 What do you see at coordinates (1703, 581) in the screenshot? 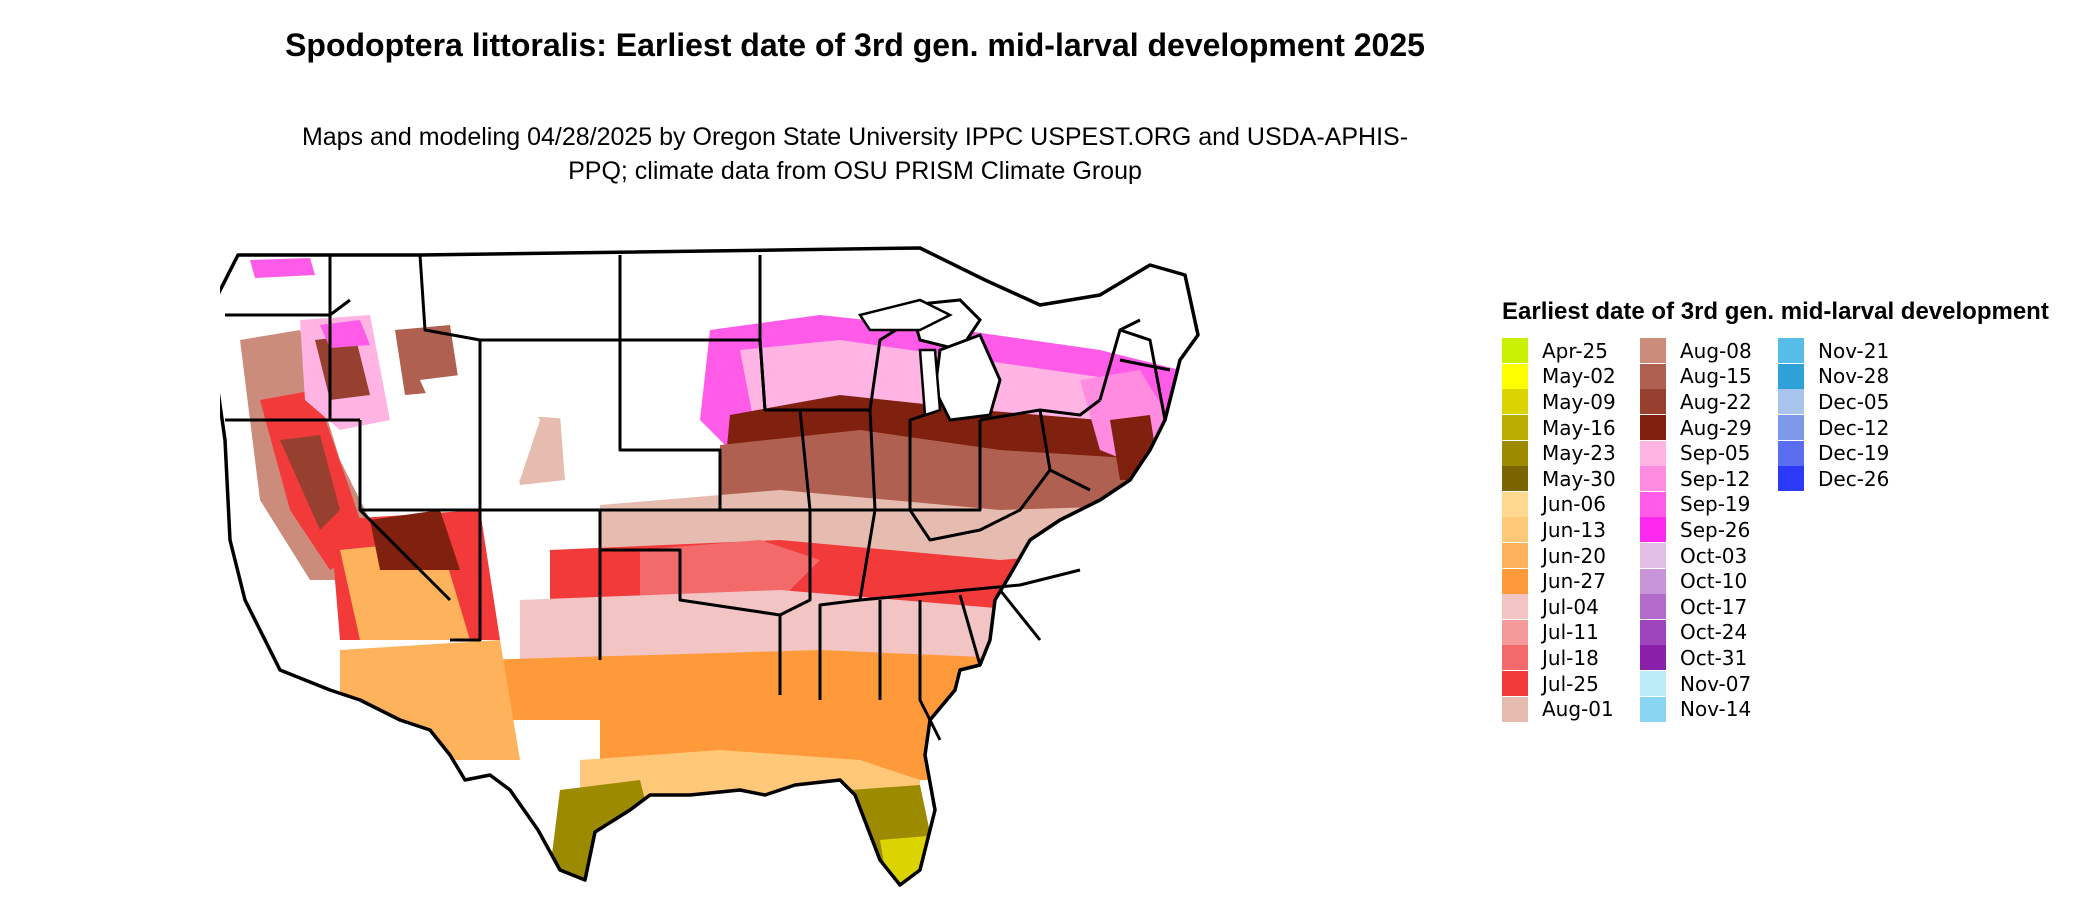
I see `legend-item: Oct-10` at bounding box center [1703, 581].